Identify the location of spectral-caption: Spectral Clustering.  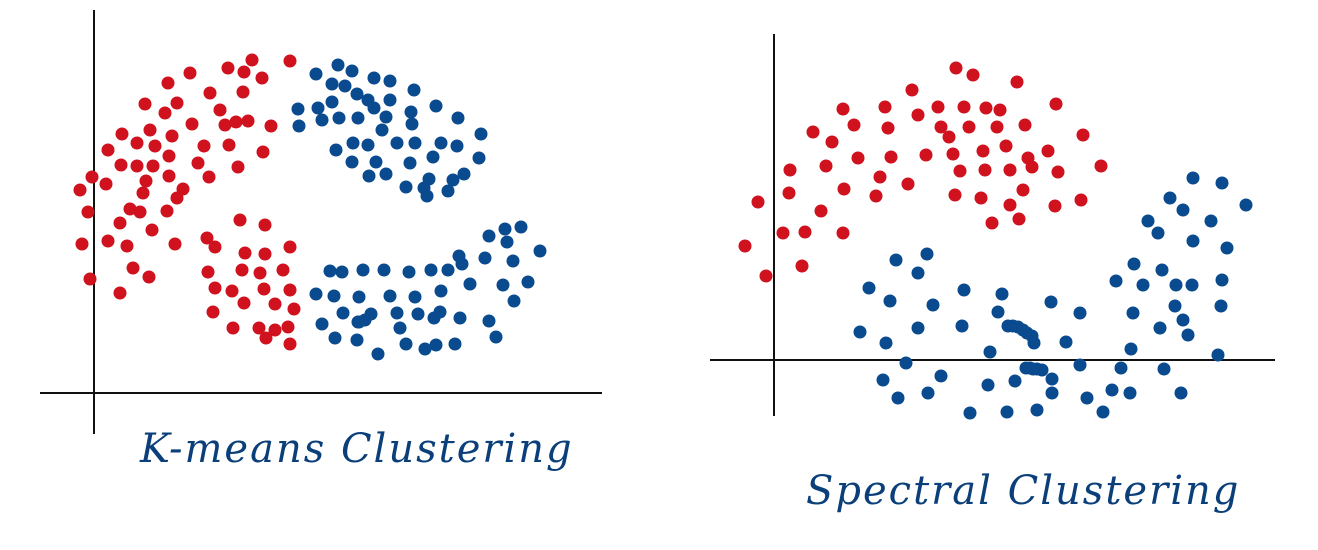
(1023, 491).